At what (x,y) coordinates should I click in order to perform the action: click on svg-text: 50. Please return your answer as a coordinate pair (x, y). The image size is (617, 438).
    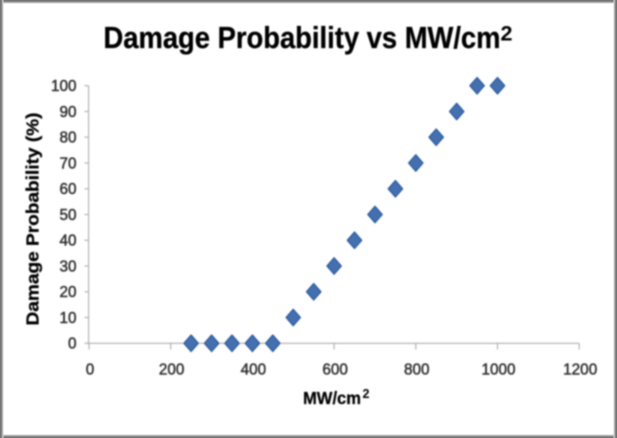
    Looking at the image, I should click on (67, 215).